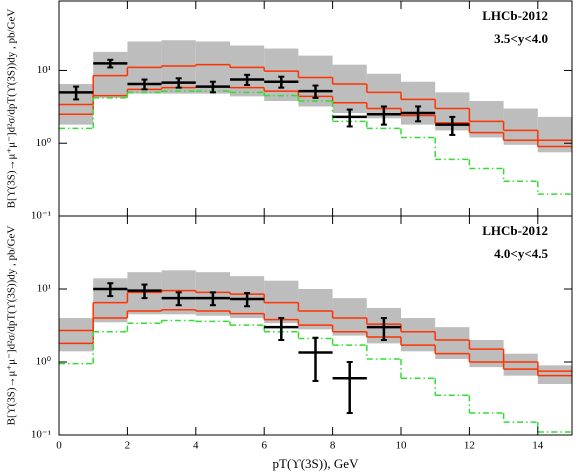 The image size is (581, 476). What do you see at coordinates (316, 463) in the screenshot?
I see `x-axis-label: pT(ϒ(3S)), GeV` at bounding box center [316, 463].